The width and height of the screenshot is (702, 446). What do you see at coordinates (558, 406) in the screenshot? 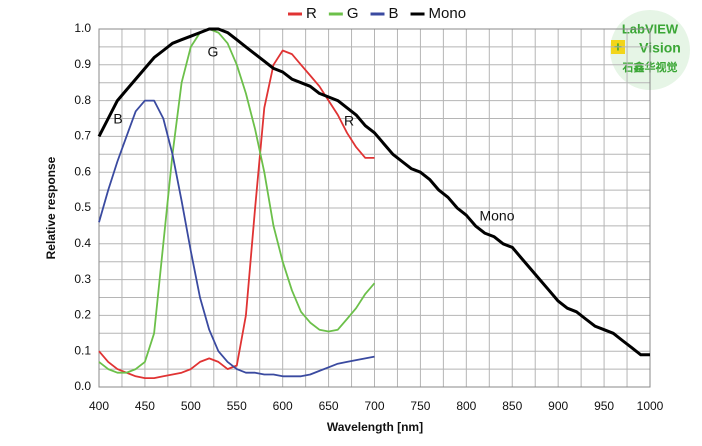
I see `x-tick-label: 900` at bounding box center [558, 406].